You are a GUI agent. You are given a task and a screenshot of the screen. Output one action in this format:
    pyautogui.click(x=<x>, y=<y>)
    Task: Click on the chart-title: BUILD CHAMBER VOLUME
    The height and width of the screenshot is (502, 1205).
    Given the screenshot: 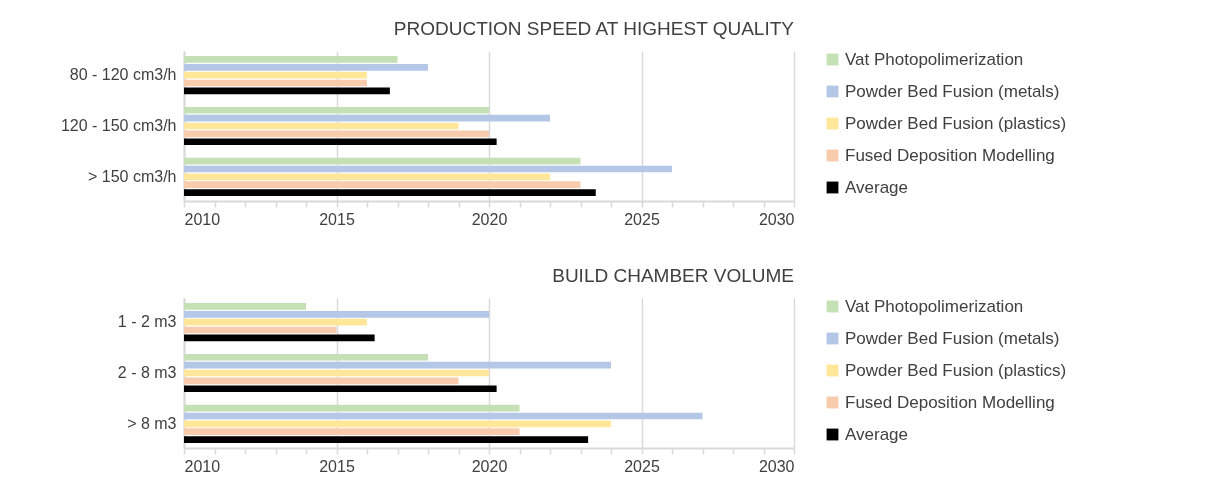 What is the action you would take?
    pyautogui.click(x=673, y=275)
    